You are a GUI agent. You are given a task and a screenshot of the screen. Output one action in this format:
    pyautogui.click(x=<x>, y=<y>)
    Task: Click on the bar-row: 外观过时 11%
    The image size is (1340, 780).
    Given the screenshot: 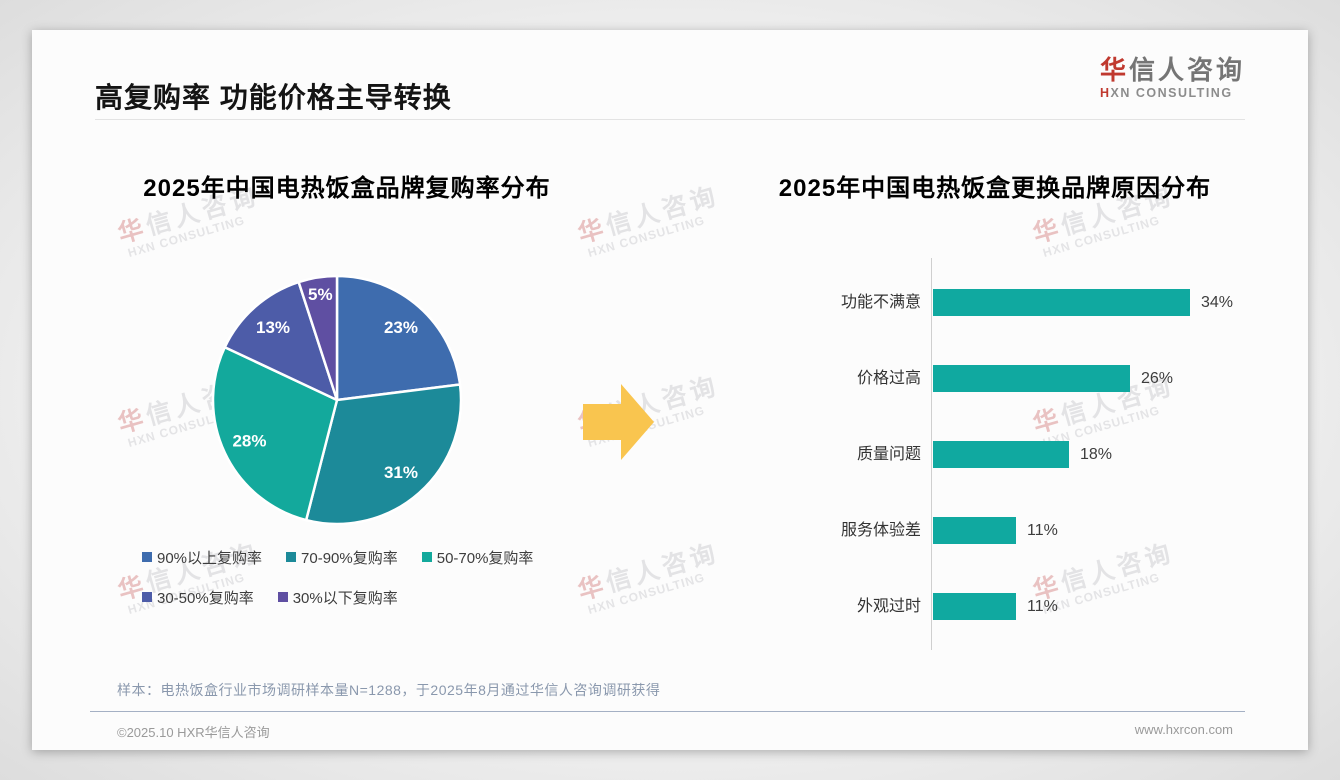 What is the action you would take?
    pyautogui.click(x=1036, y=607)
    